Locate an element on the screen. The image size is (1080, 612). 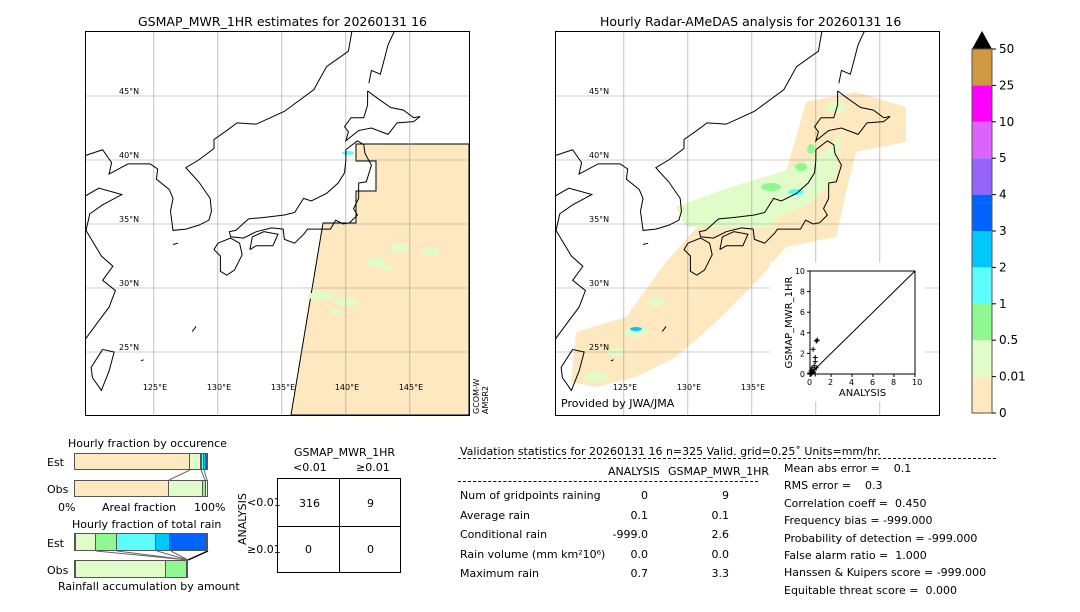
y-tick-label: 6 is located at coordinates (802, 312).